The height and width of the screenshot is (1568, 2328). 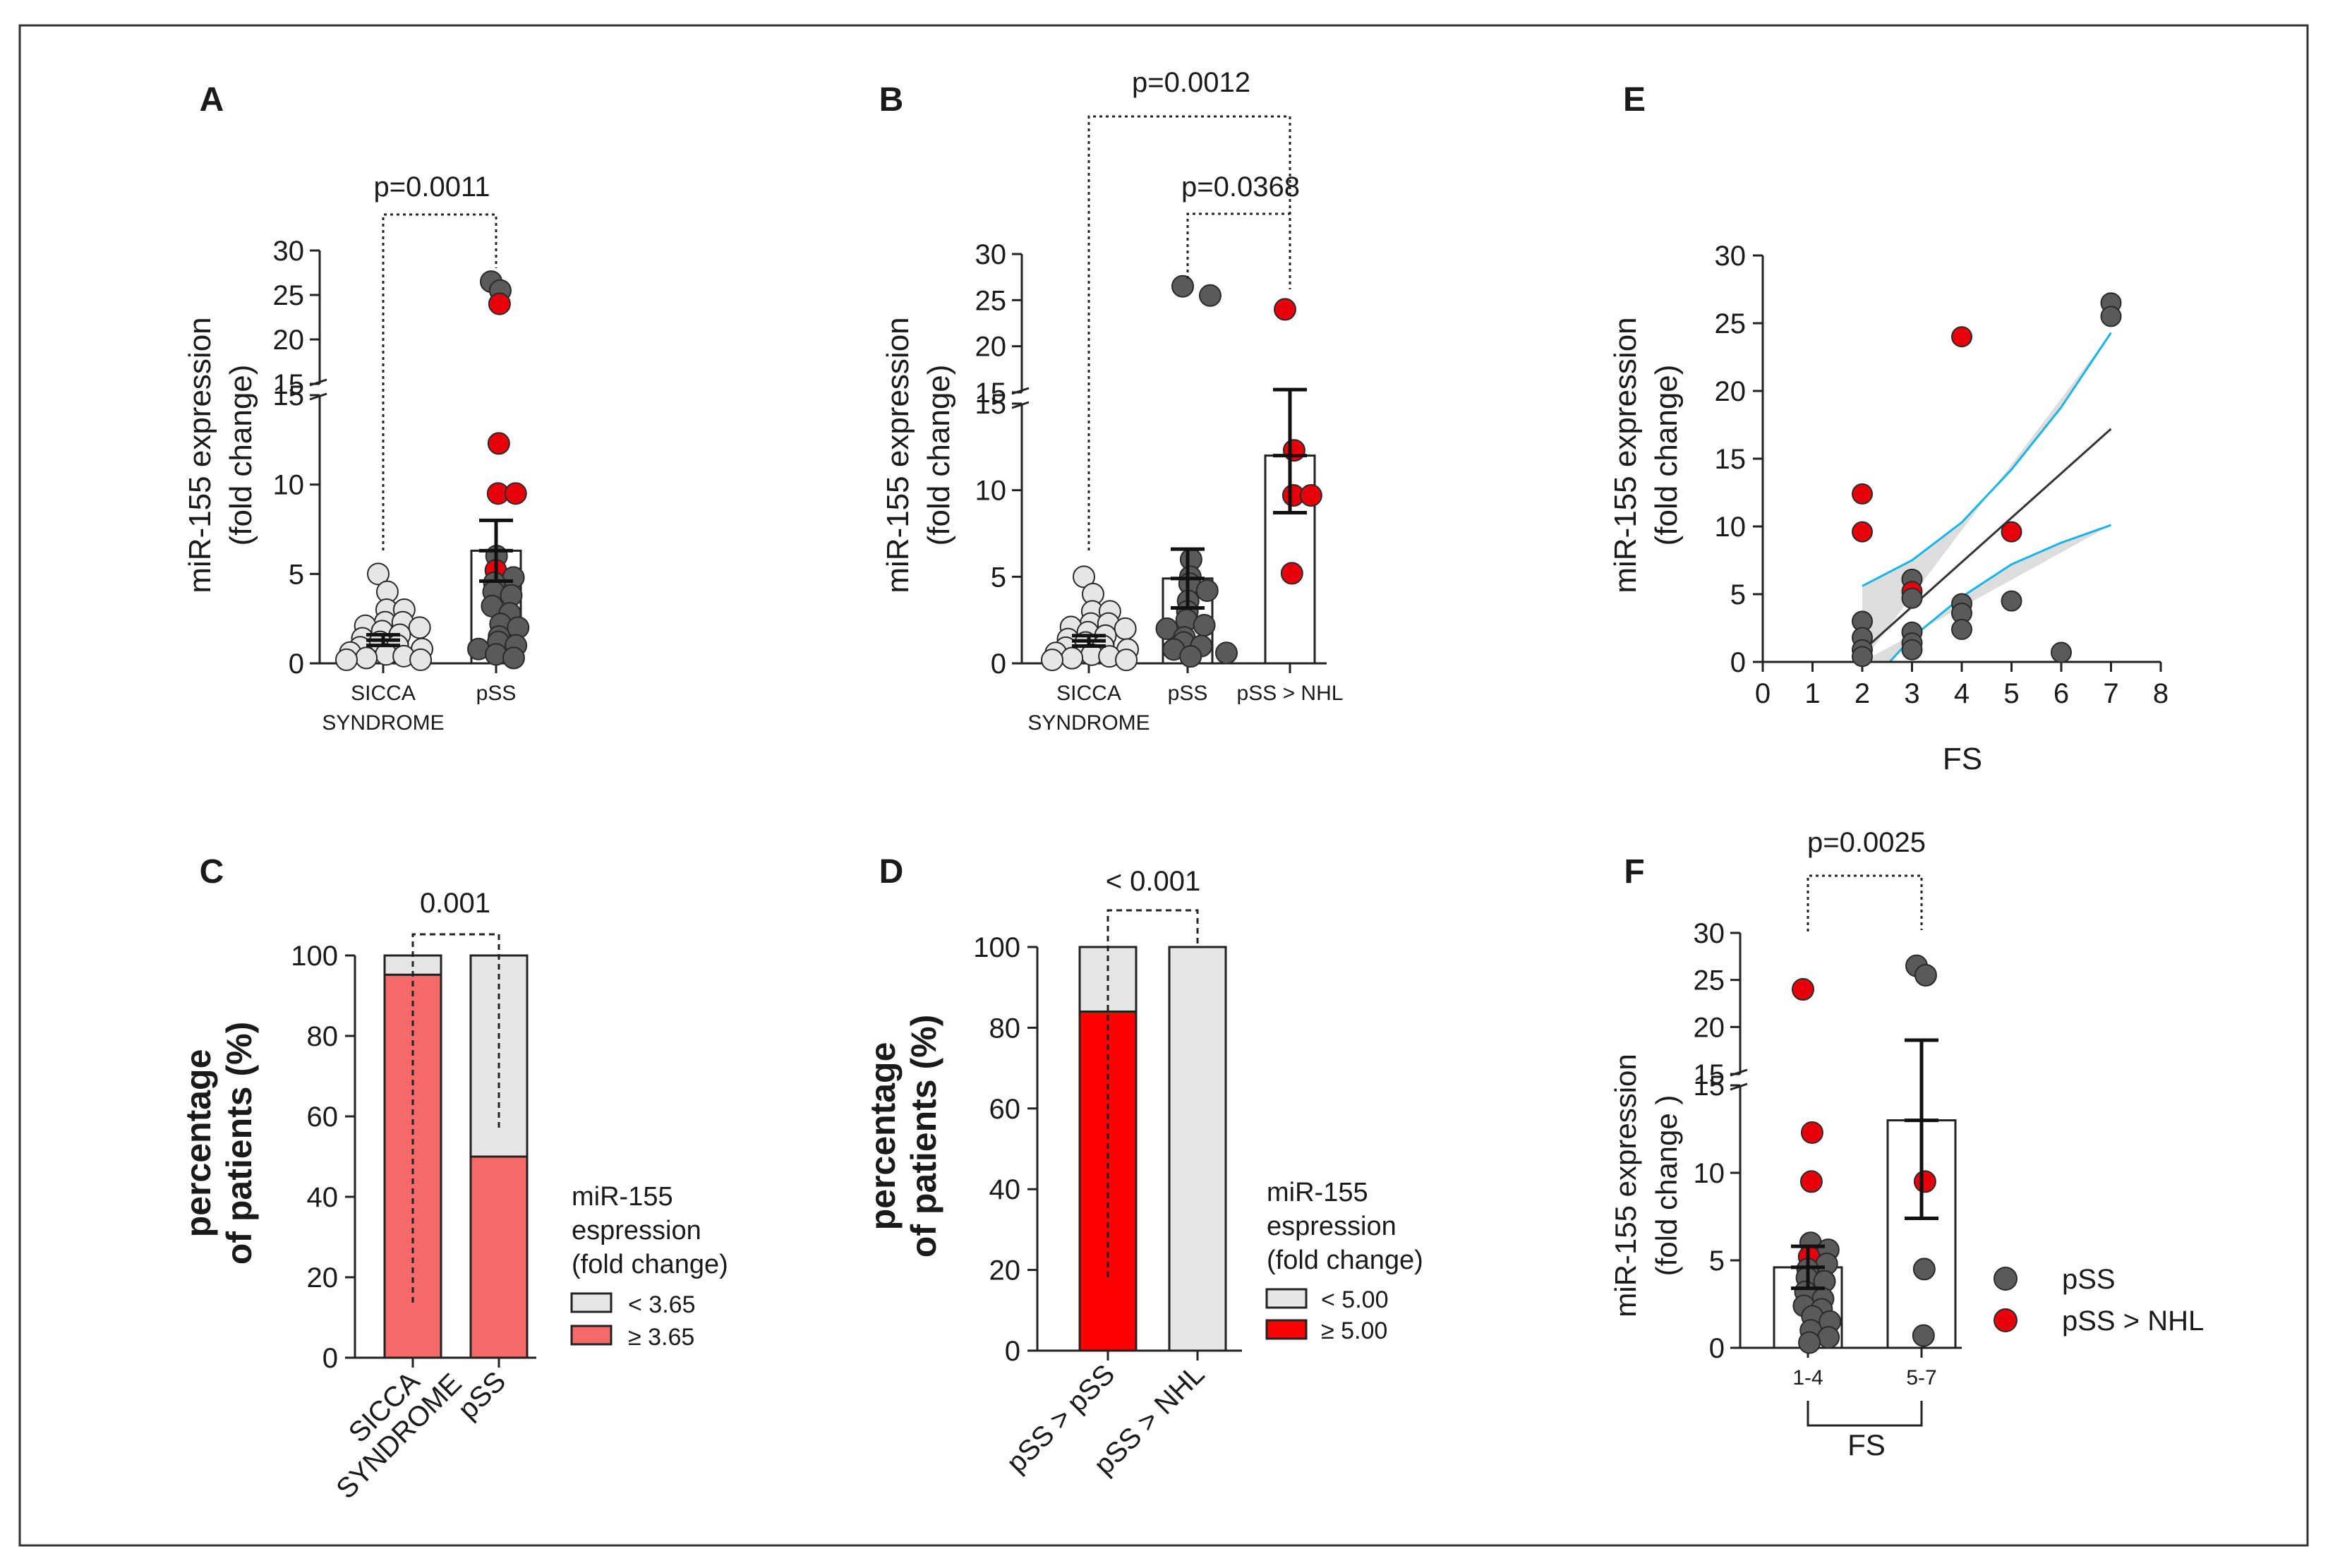 What do you see at coordinates (1763, 694) in the screenshot?
I see `x-tick-label: 0` at bounding box center [1763, 694].